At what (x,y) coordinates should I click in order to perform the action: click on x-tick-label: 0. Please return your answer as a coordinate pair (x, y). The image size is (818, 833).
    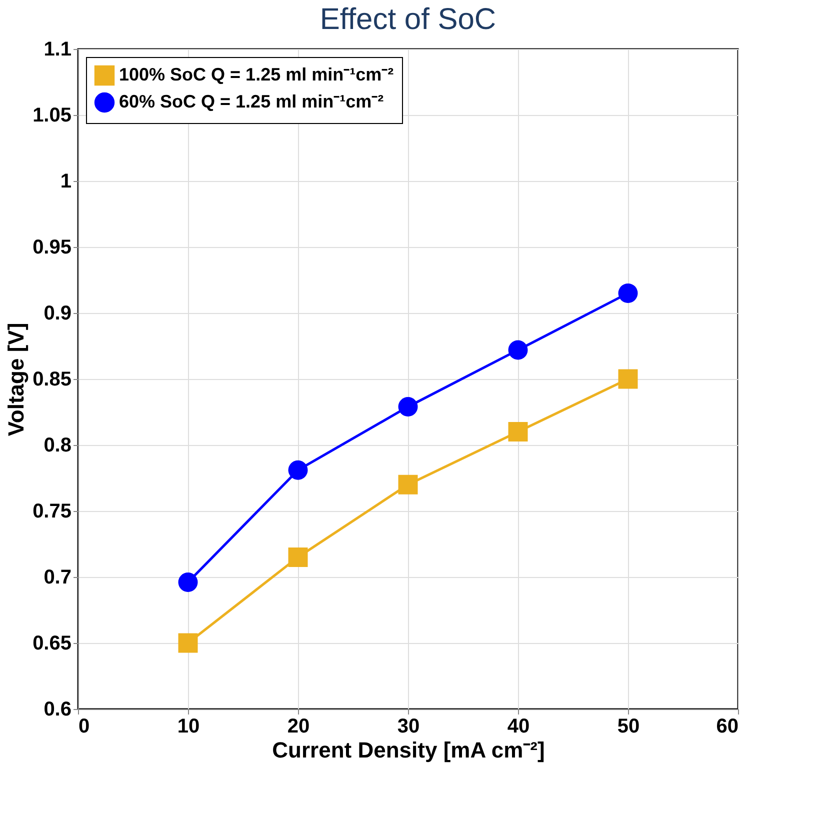
    Looking at the image, I should click on (84, 727).